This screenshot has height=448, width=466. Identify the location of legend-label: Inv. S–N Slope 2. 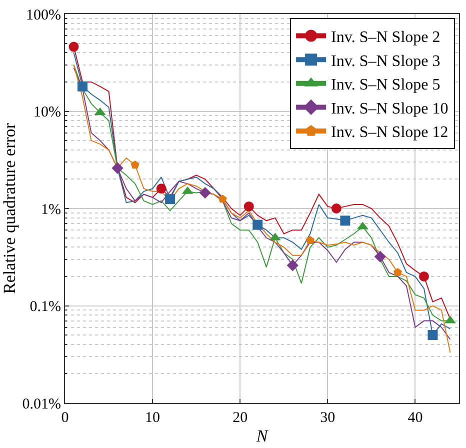
(385, 37).